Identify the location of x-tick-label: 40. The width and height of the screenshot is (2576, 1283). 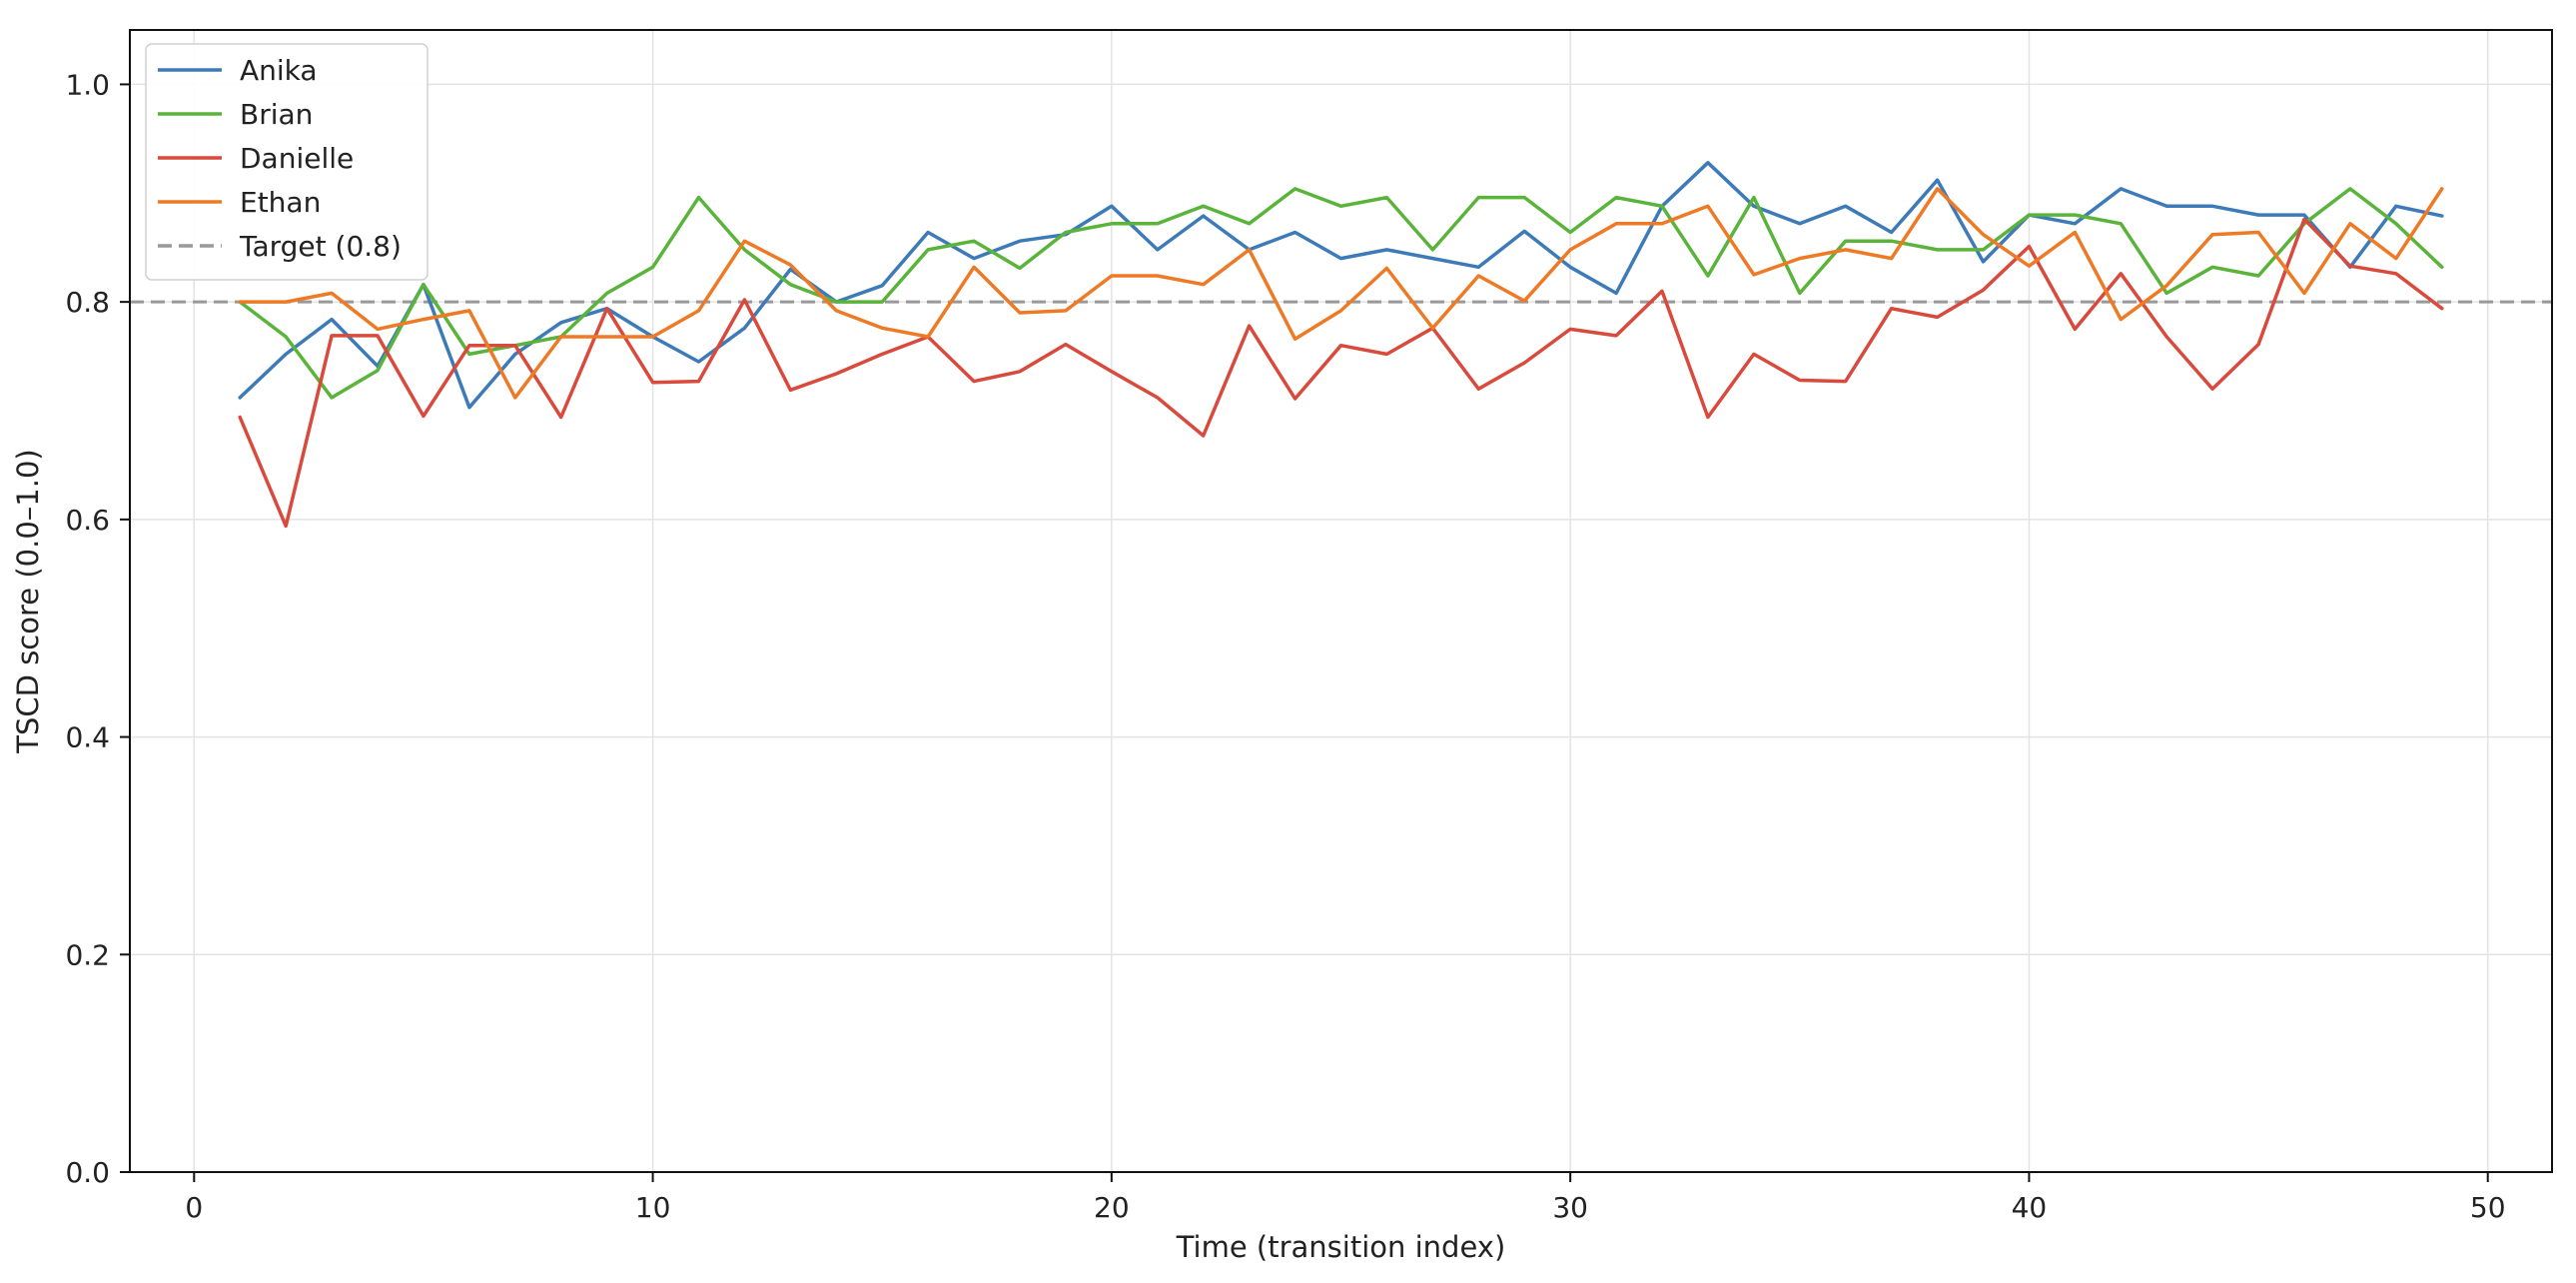
(2030, 1207).